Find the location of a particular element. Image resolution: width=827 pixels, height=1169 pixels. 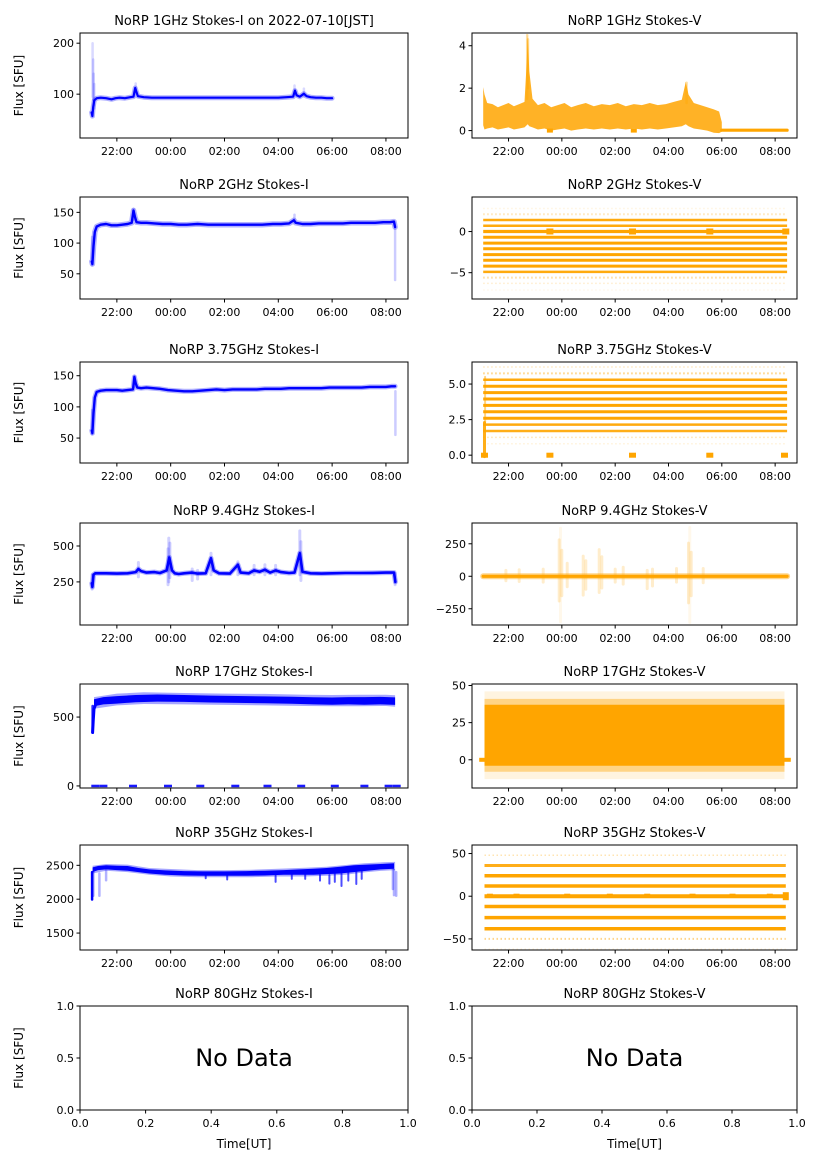

y-tick-label: 200 is located at coordinates (63, 43).